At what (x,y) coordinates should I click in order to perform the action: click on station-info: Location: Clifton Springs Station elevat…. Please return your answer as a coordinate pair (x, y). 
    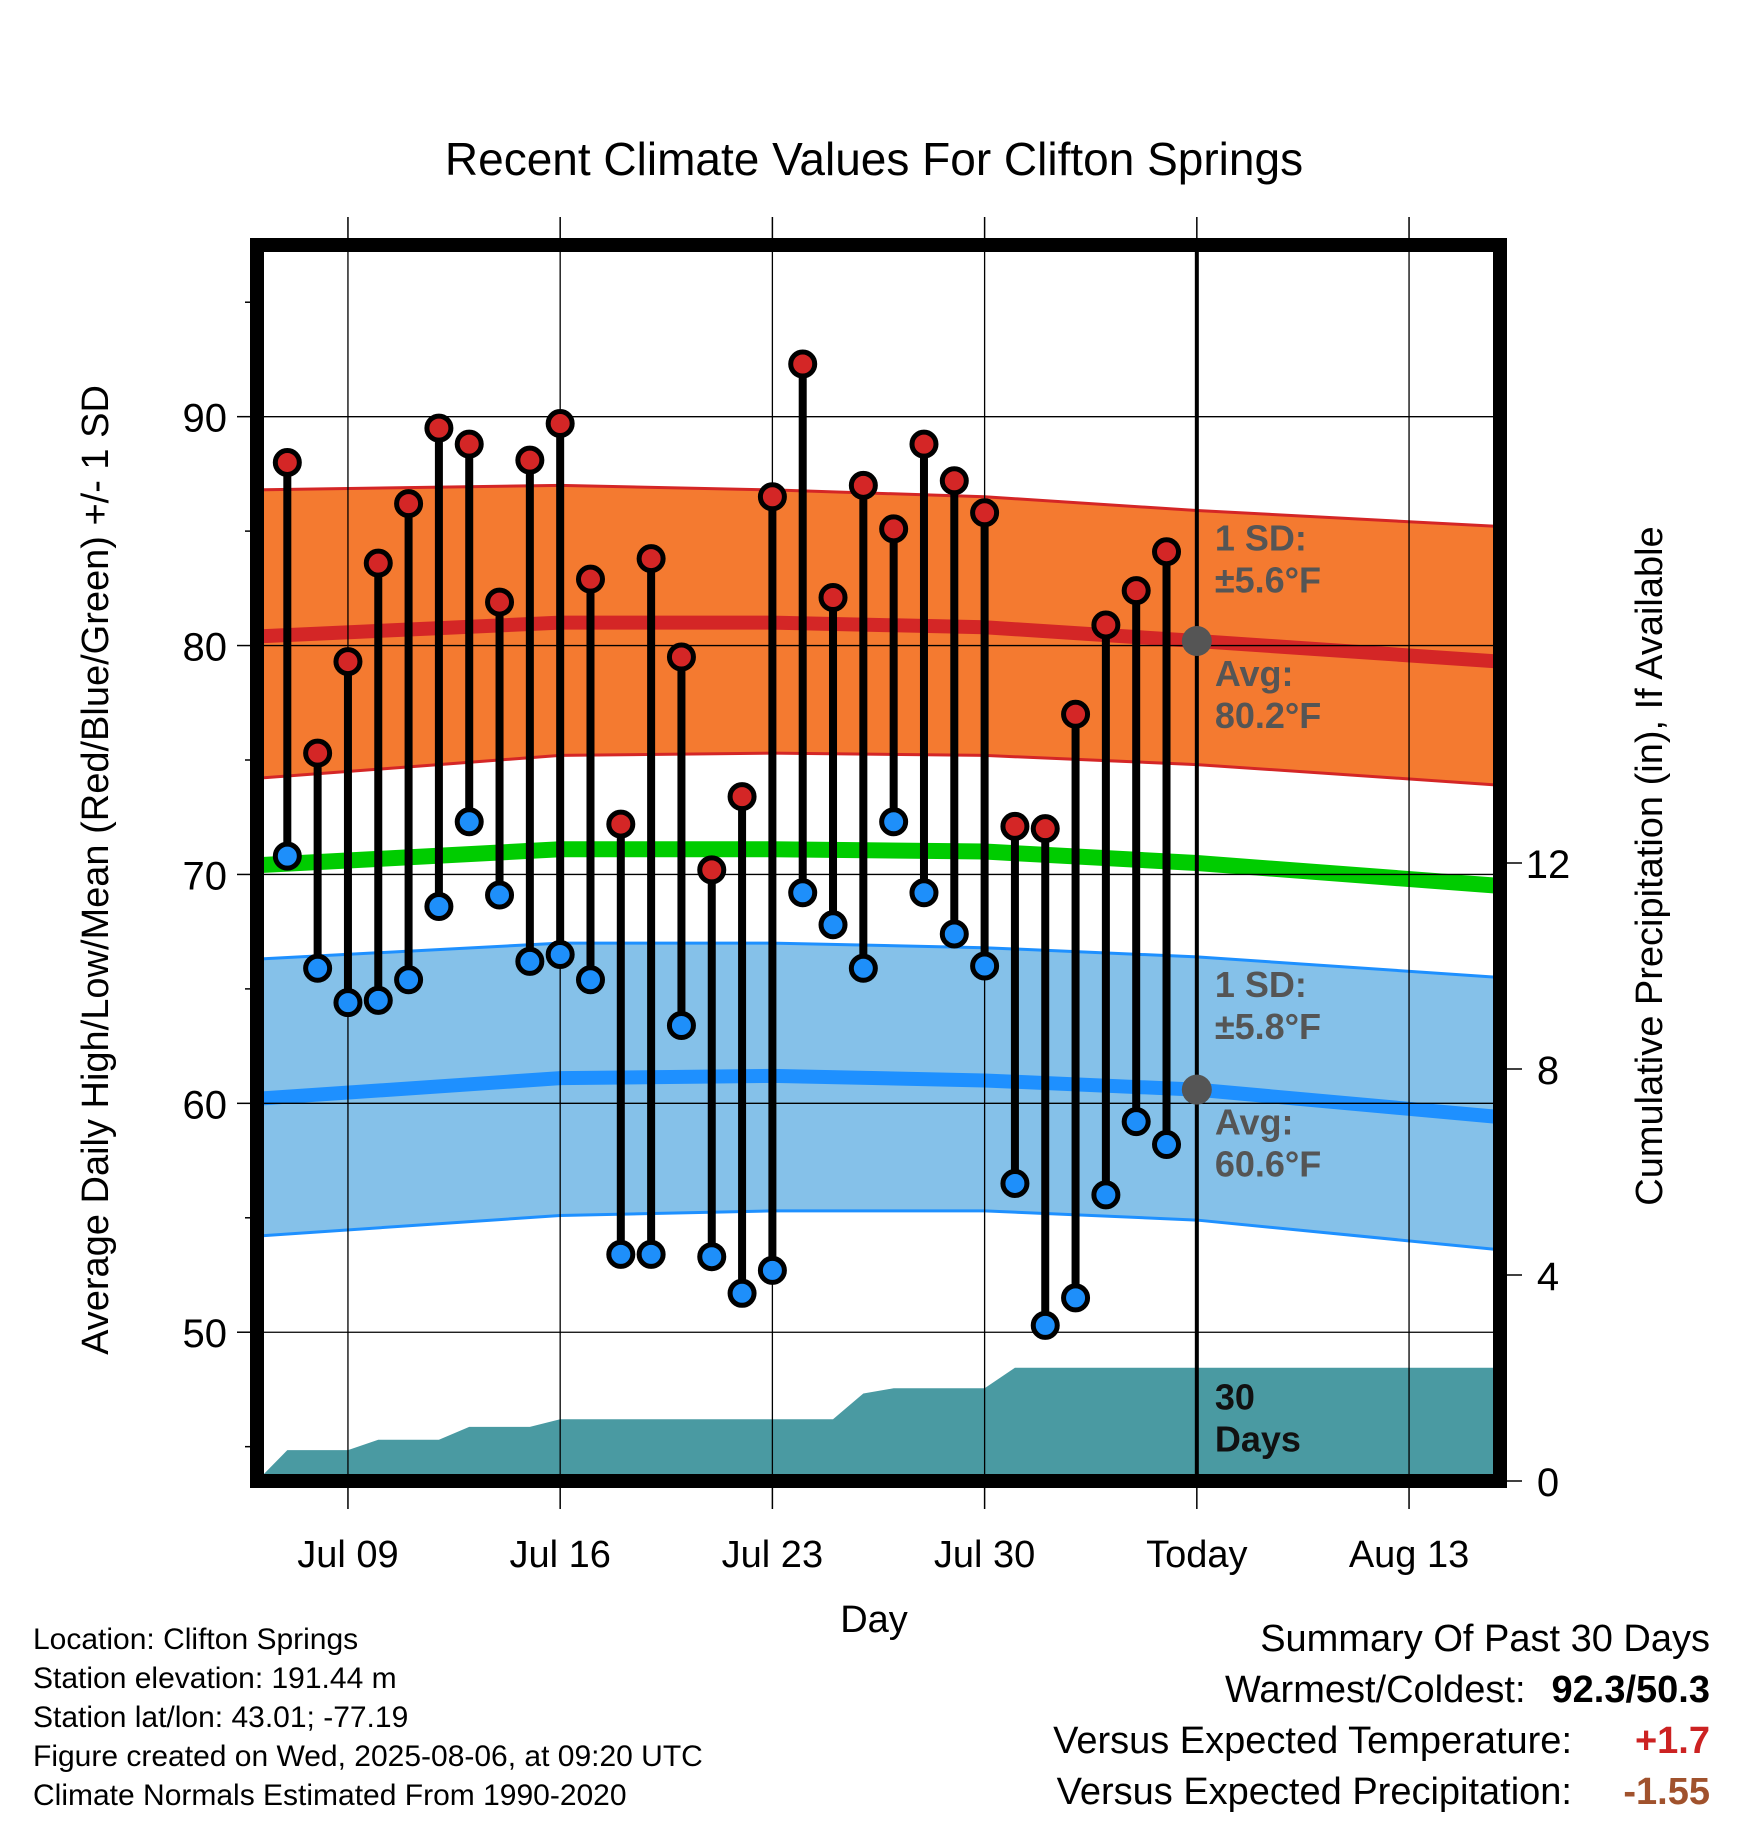
    Looking at the image, I should click on (368, 1717).